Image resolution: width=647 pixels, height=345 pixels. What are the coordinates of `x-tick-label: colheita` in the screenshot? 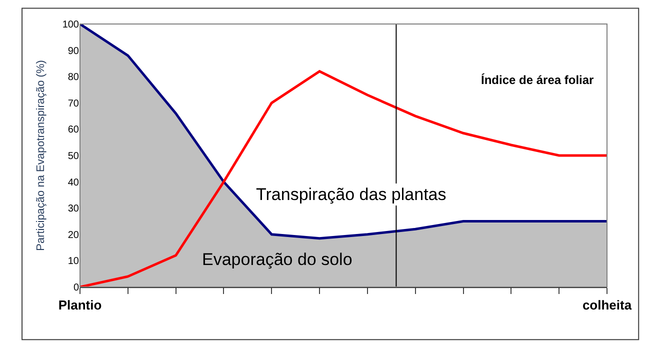 It's located at (607, 305).